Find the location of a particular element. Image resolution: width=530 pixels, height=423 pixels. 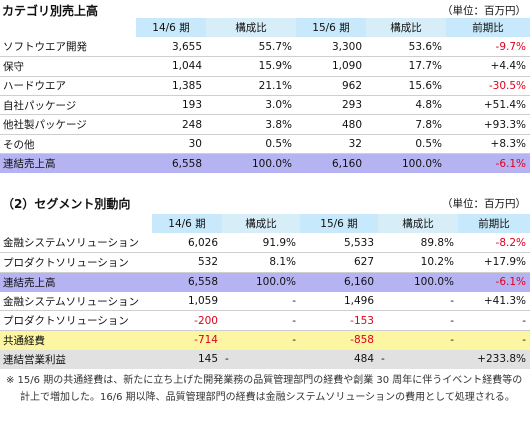

cell-fy15: -858 is located at coordinates (339, 340).